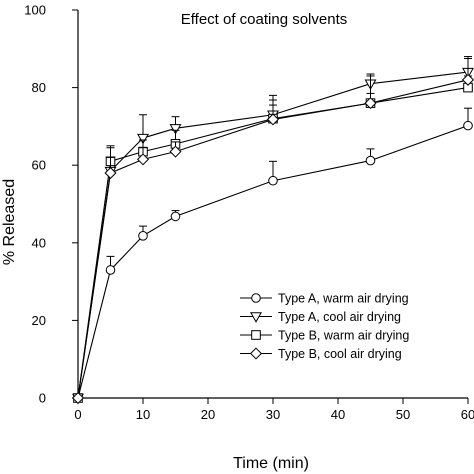 The width and height of the screenshot is (474, 474). I want to click on y-tick-label-1: 20, so click(39, 320).